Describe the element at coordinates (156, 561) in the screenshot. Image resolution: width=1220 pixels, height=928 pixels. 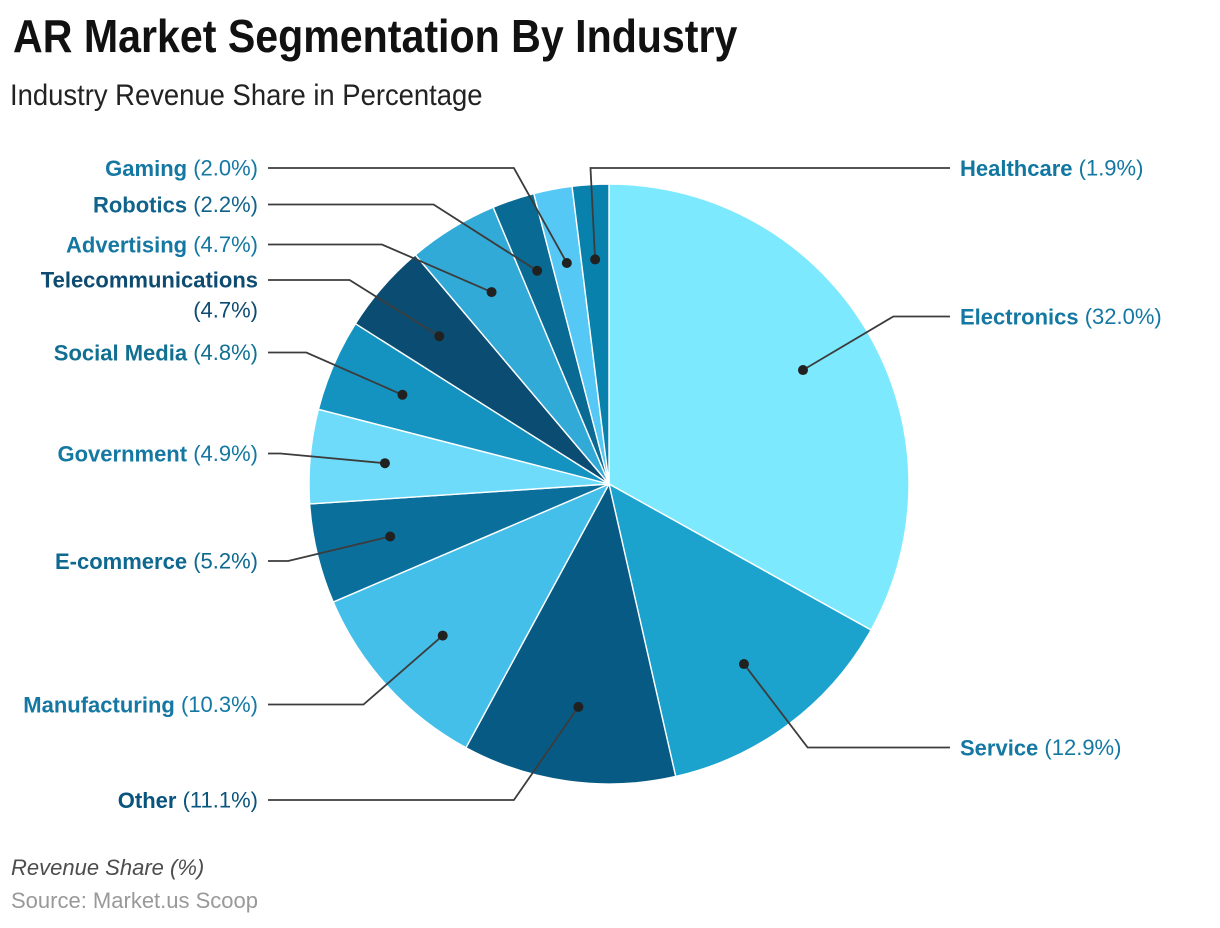
I see `svg-text: E-commerce (5.2%)` at that location.